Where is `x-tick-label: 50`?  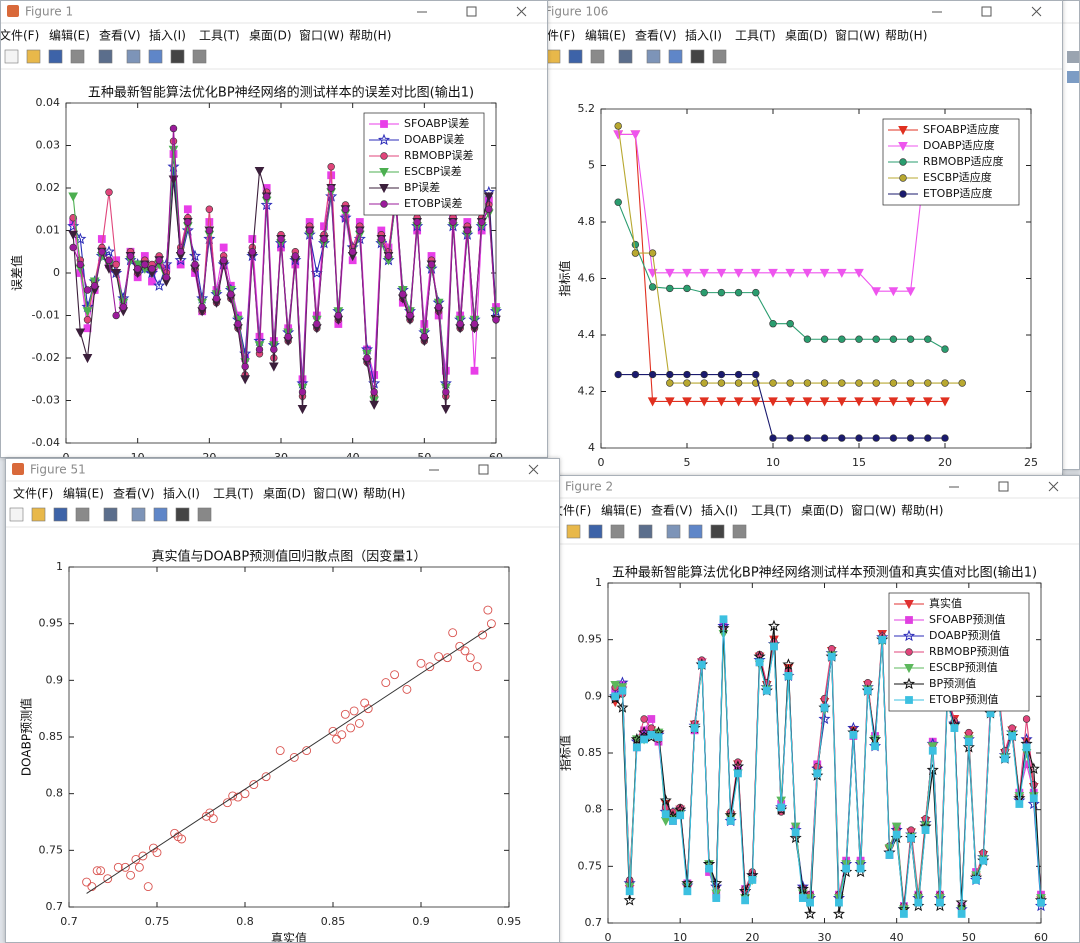 x-tick-label: 50 is located at coordinates (969, 936).